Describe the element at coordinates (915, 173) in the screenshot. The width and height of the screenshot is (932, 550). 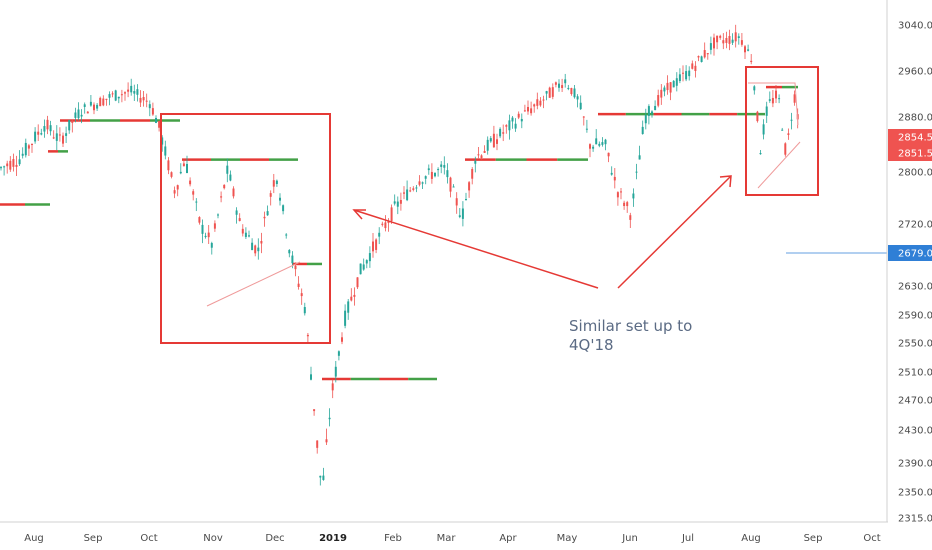
I see `y-tick-label: 2800.00` at that location.